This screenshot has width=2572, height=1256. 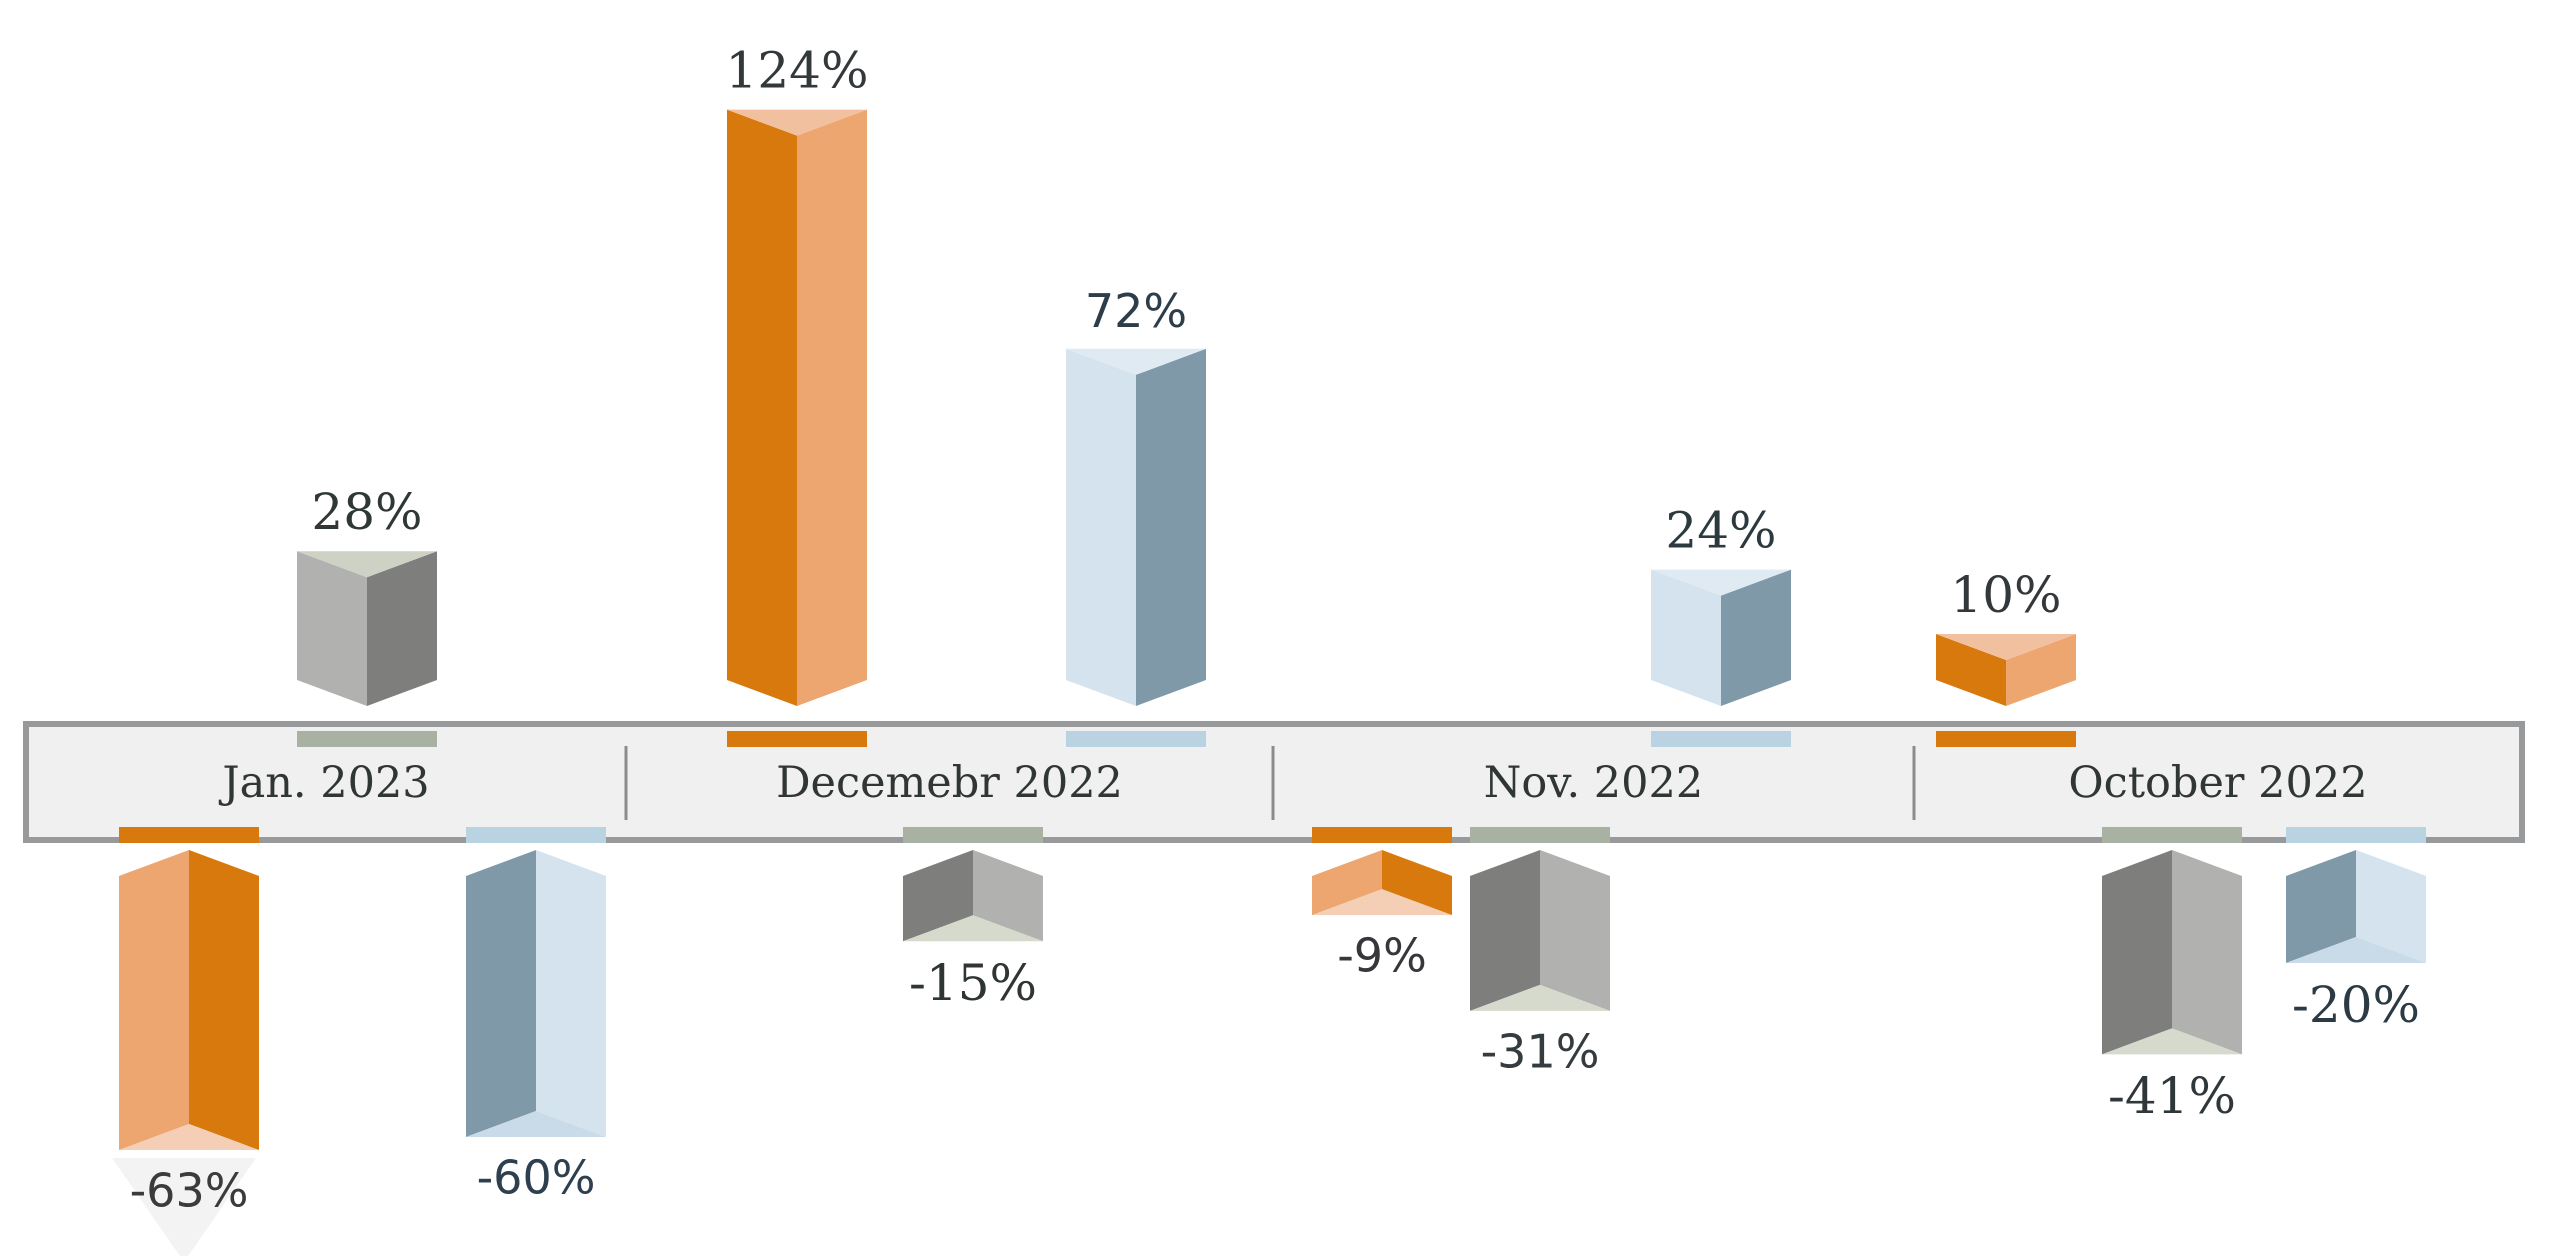 What do you see at coordinates (1382, 956) in the screenshot?
I see `bar-value-label: -9%` at bounding box center [1382, 956].